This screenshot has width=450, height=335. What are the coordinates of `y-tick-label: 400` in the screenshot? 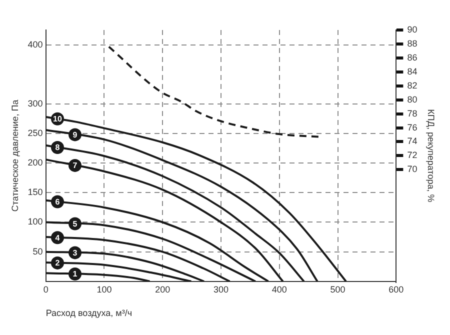 It's located at (35, 44).